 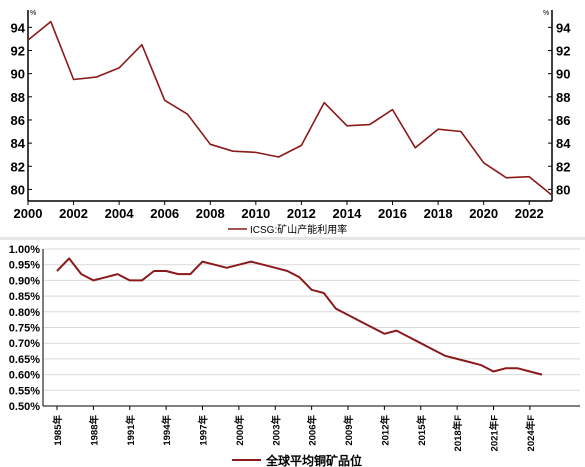 I want to click on y-tick-label: 0.70%, so click(x=24, y=344).